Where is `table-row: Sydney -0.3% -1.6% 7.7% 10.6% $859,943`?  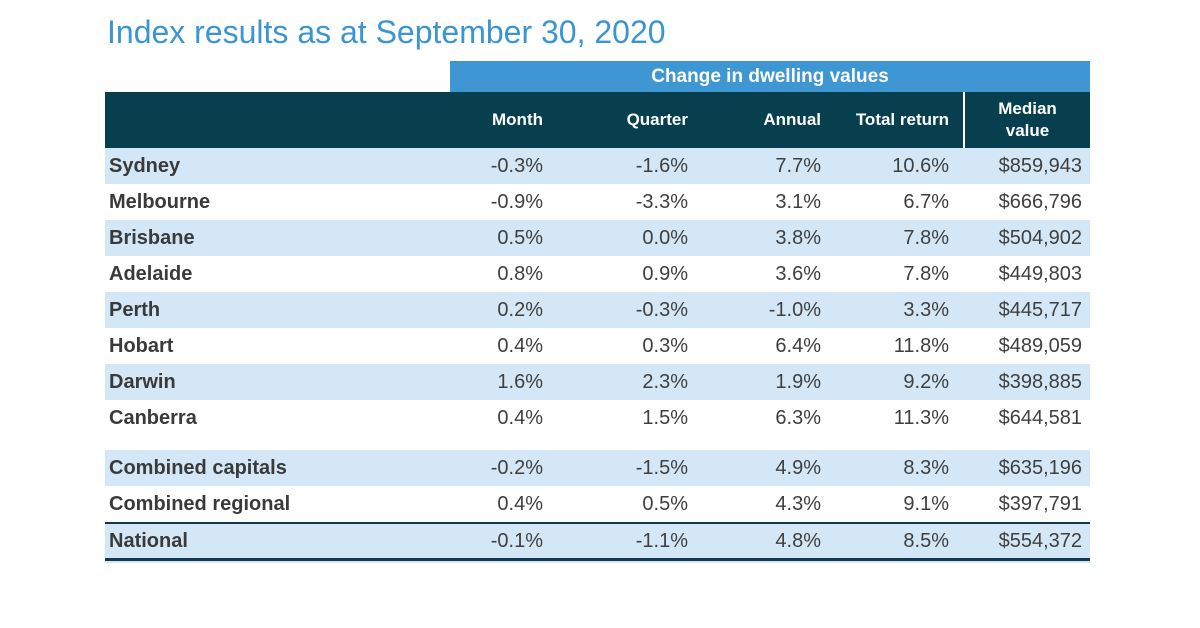 table-row: Sydney -0.3% -1.6% 7.7% 10.6% $859,943 is located at coordinates (597, 166).